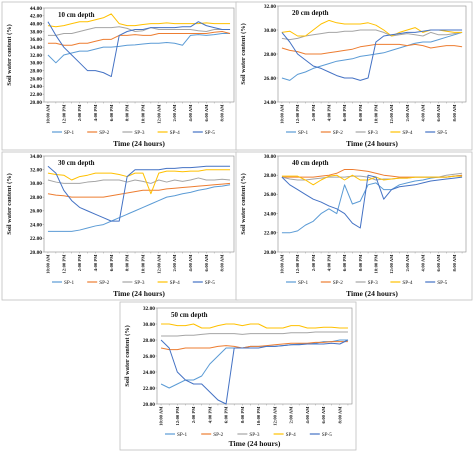 The image size is (474, 454). Describe the element at coordinates (36, 40) in the screenshot. I see `y-tick-label: 36.00` at that location.